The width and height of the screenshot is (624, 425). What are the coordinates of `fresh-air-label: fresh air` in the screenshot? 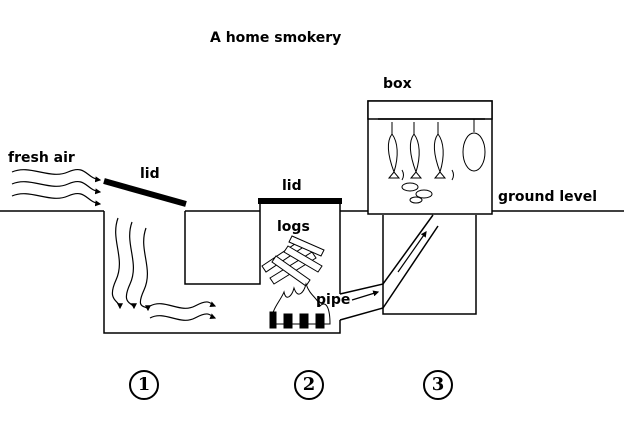 It's located at (41, 158).